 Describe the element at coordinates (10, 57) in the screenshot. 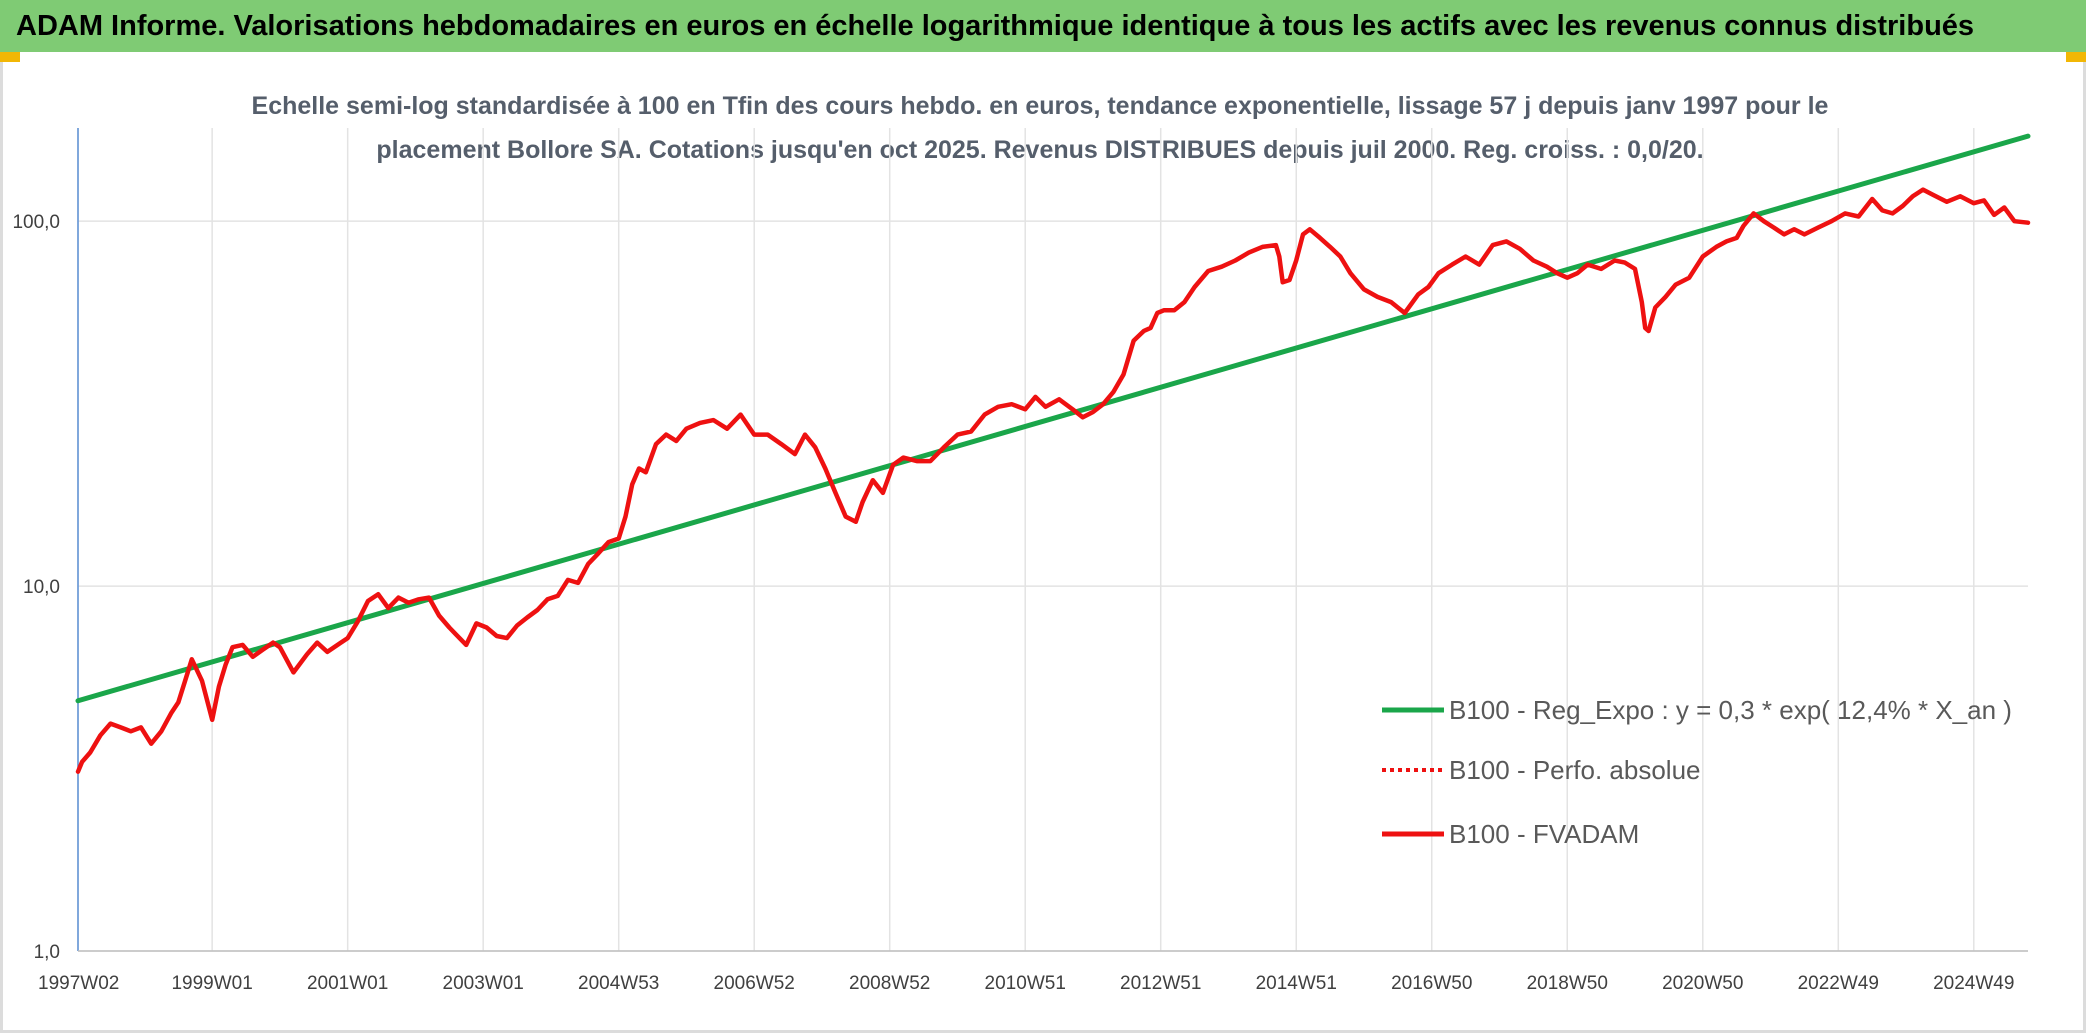

I see `corner-accent-left` at that location.